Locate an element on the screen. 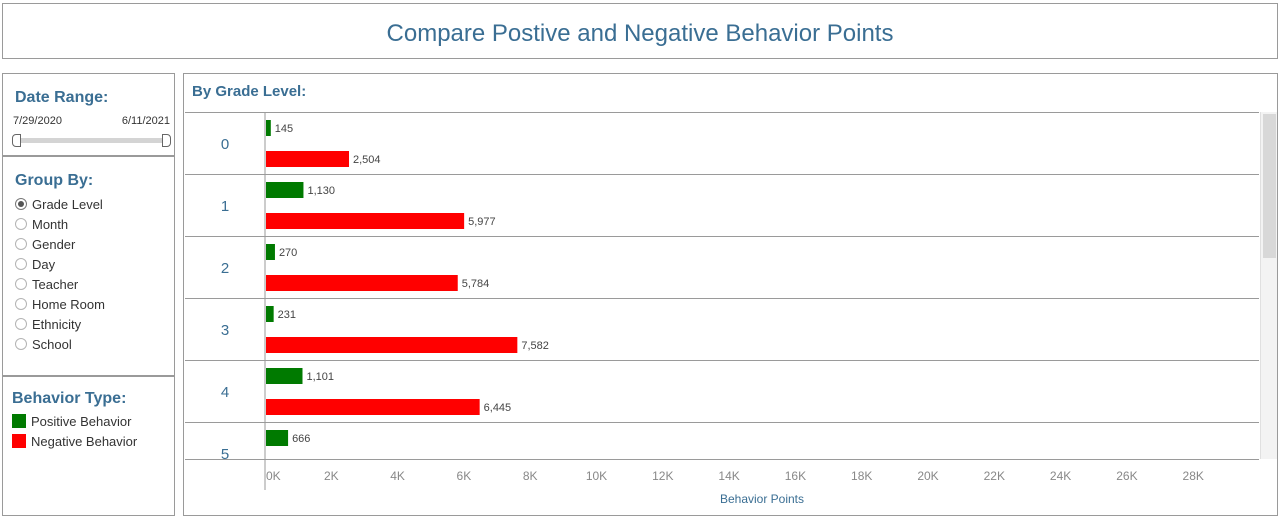  x-tick-label: 2K is located at coordinates (331, 476).